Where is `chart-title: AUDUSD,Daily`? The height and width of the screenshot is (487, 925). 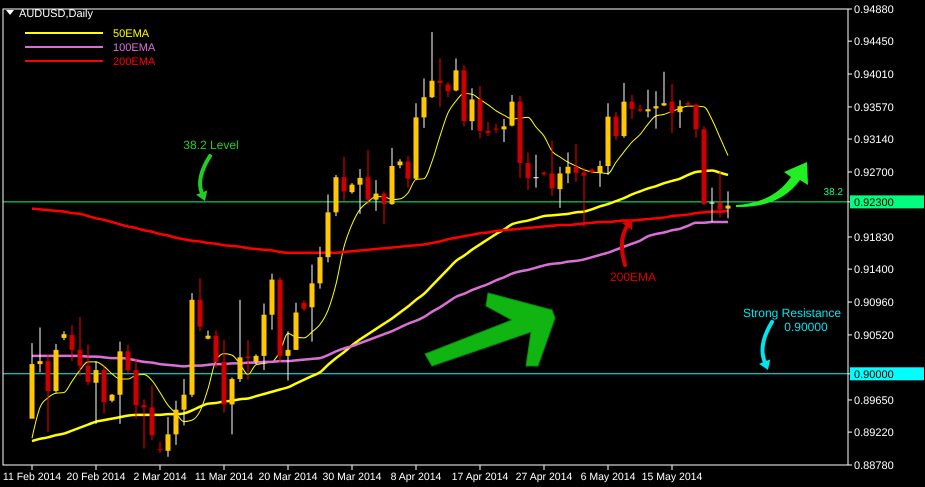 chart-title: AUDUSD,Daily is located at coordinates (56, 14).